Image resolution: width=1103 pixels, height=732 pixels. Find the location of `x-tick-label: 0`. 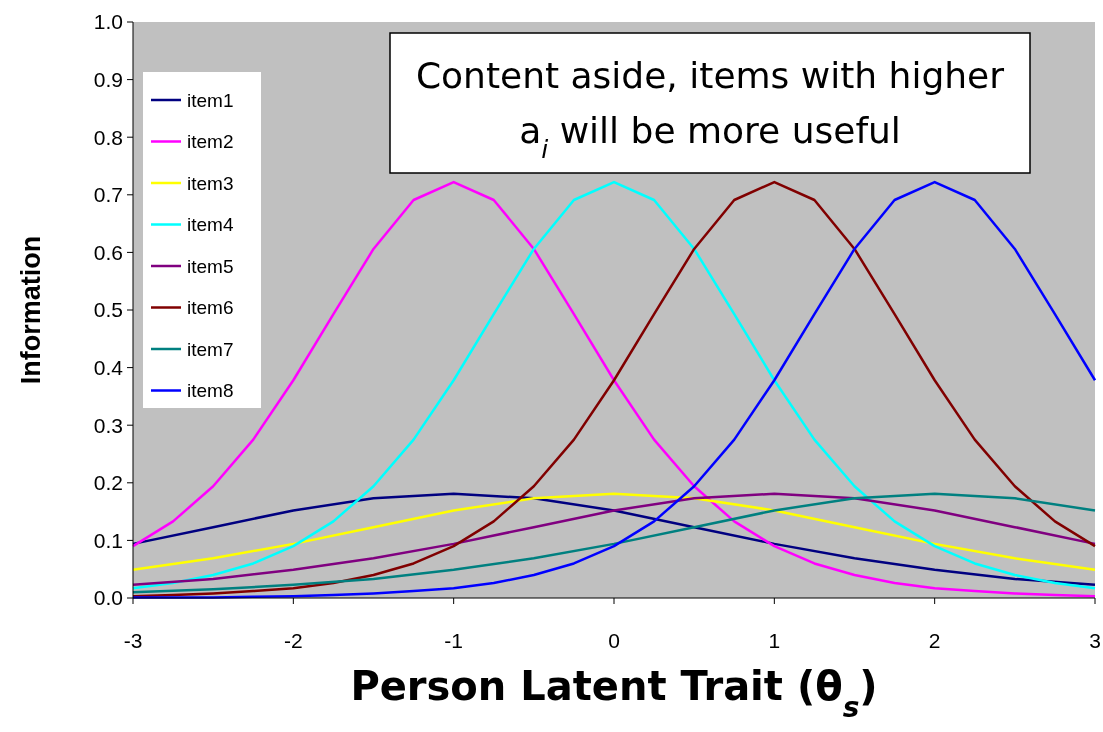

x-tick-label: 0 is located at coordinates (614, 640).